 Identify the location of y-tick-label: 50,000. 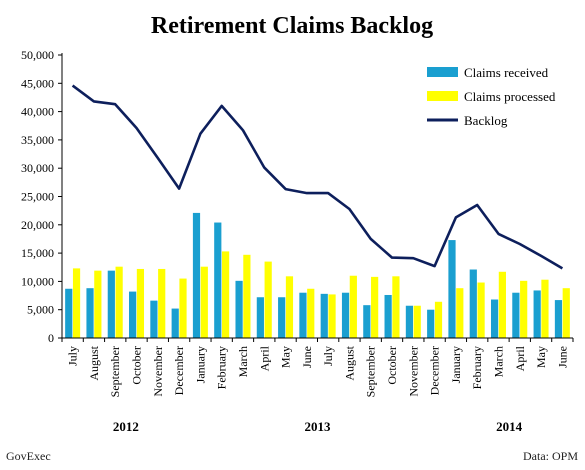
(37, 55).